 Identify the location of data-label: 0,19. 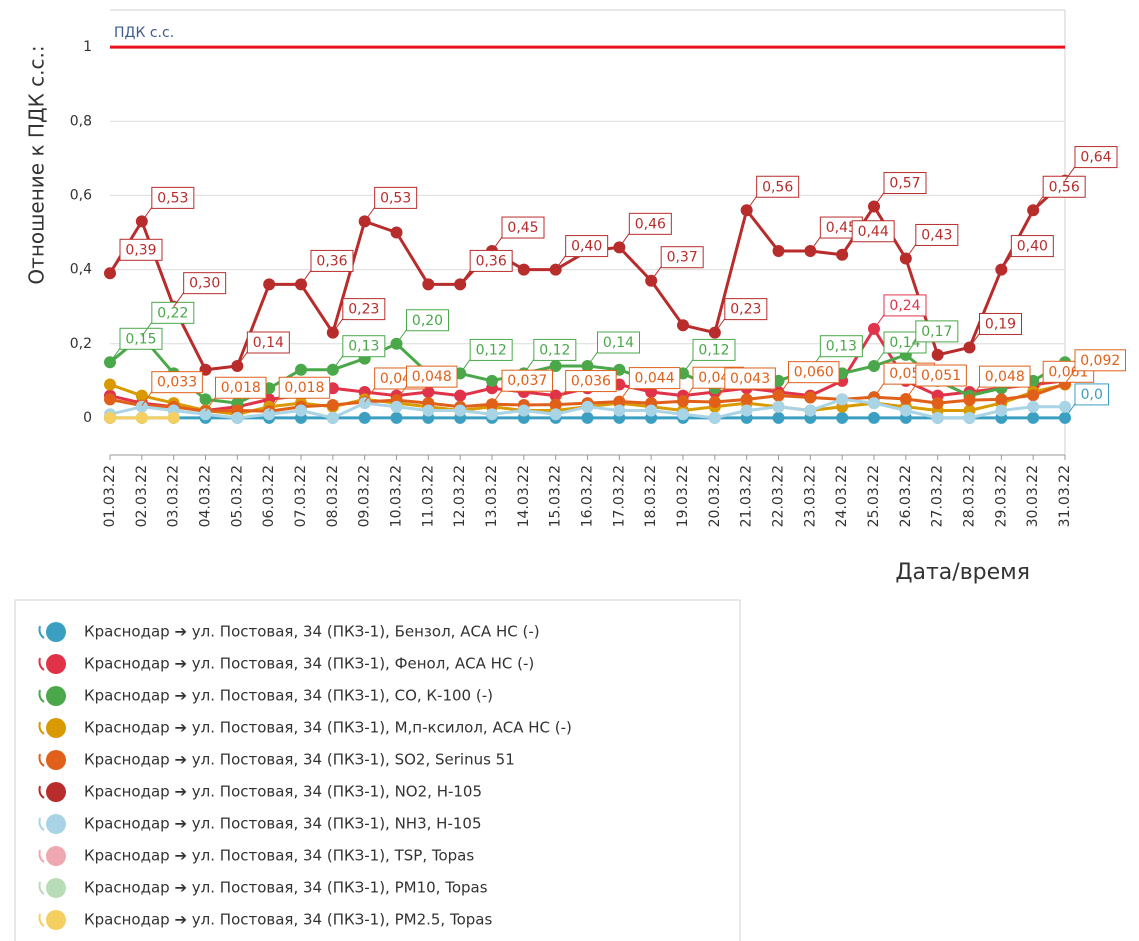
(1000, 324).